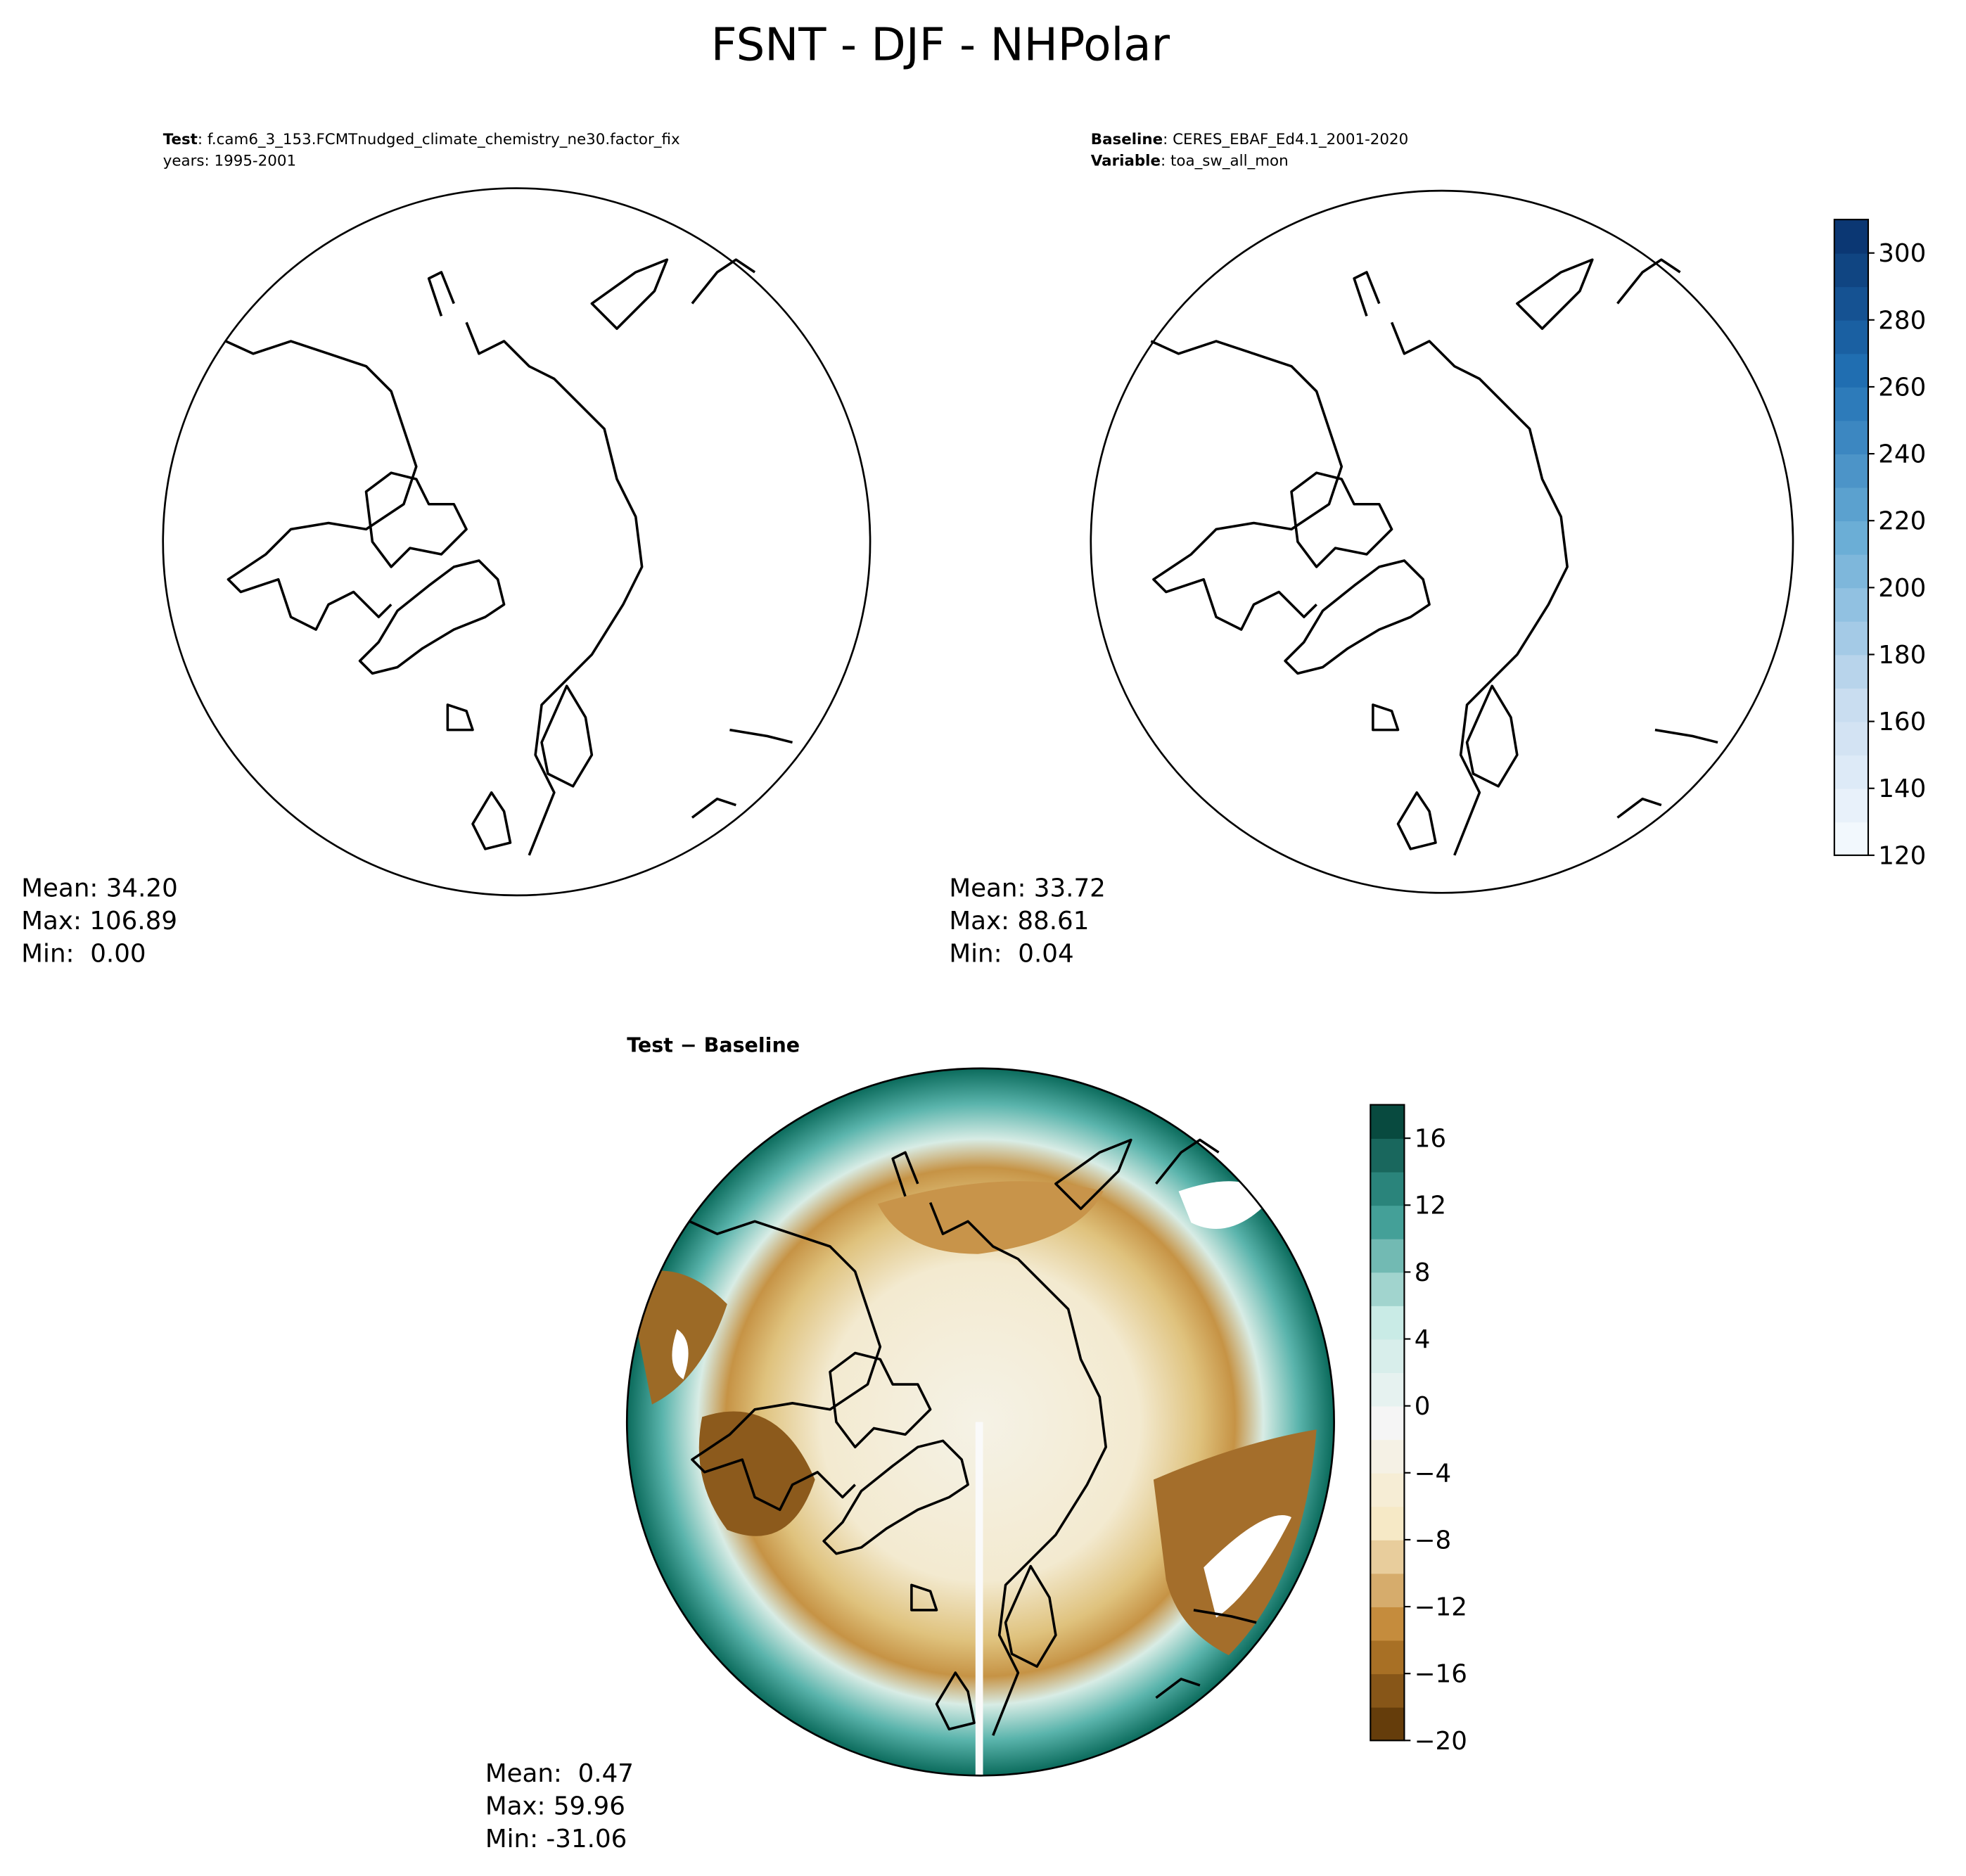 The image size is (1966, 1876). What do you see at coordinates (1433, 1540) in the screenshot?
I see `colorbar-tick-label: −8` at bounding box center [1433, 1540].